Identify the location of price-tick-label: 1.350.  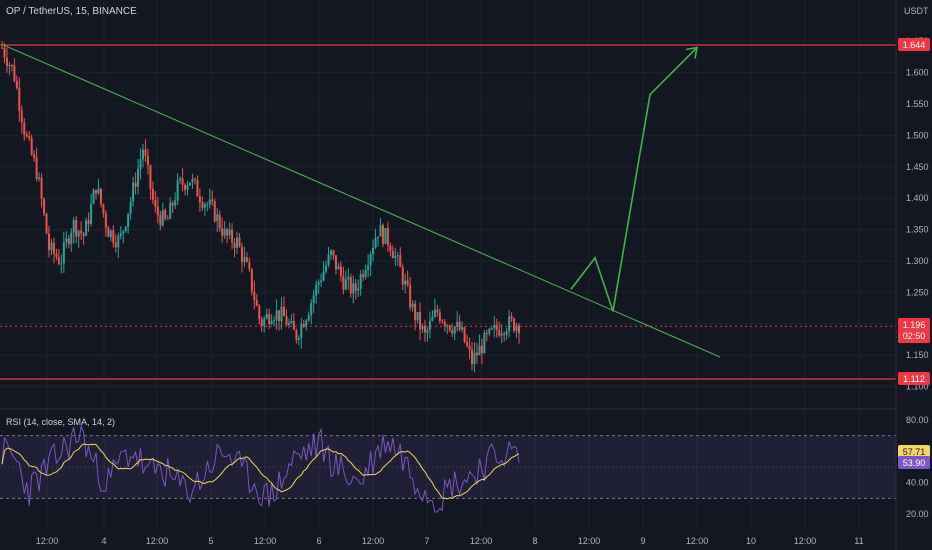
(917, 230).